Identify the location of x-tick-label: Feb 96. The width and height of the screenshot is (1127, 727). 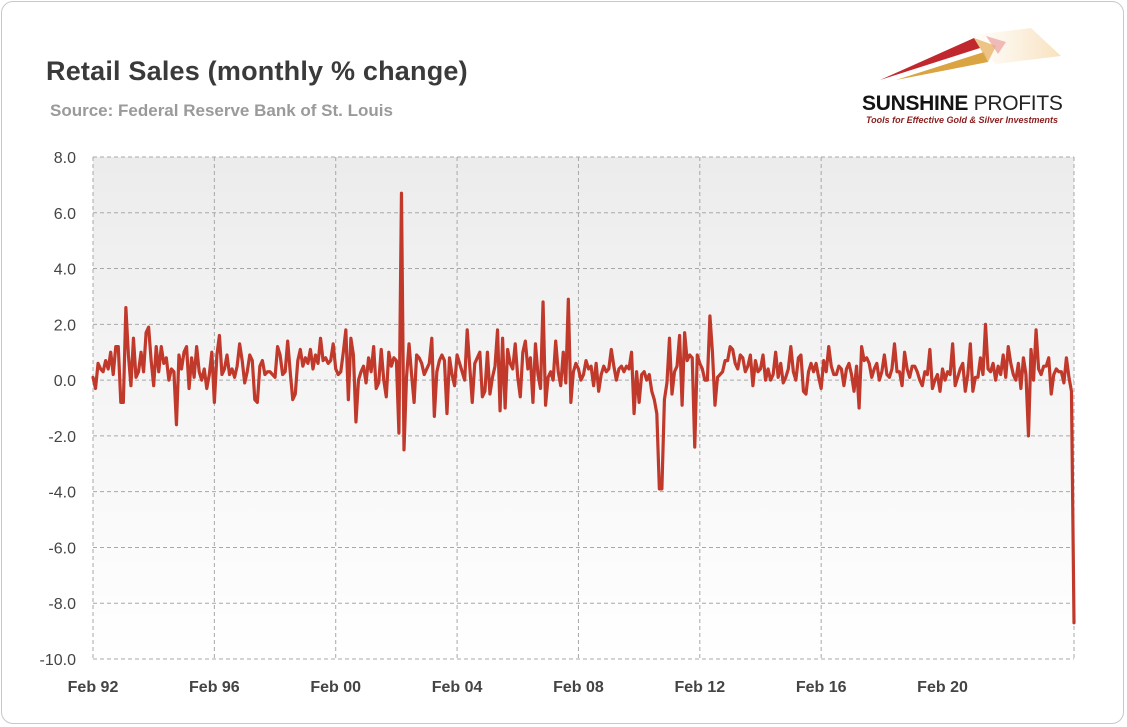
(214, 687).